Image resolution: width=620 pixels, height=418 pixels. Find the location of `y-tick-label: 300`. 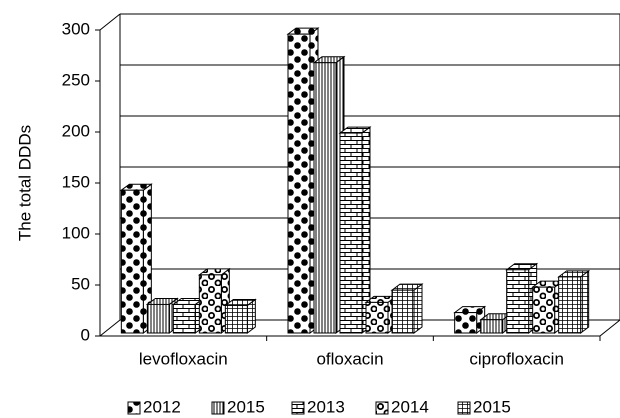

y-tick-label: 300 is located at coordinates (76, 28).